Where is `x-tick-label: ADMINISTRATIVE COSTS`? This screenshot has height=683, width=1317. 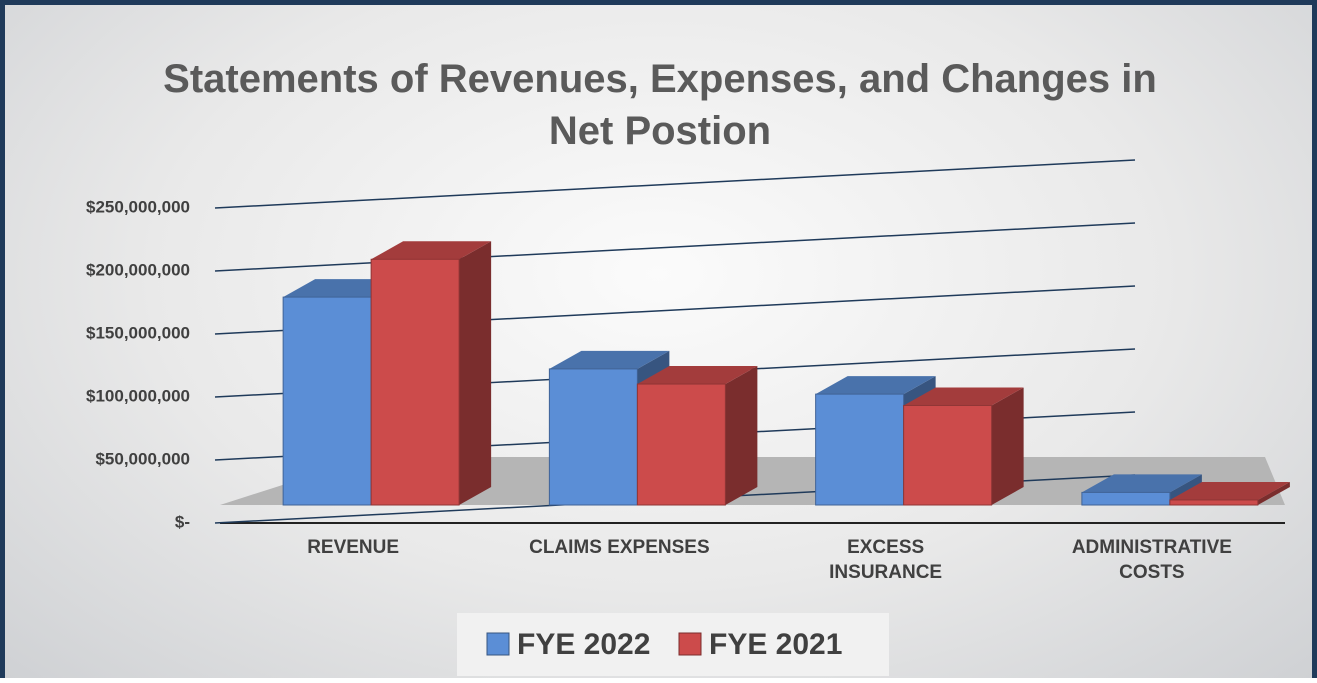 x-tick-label: ADMINISTRATIVE COSTS is located at coordinates (1151, 560).